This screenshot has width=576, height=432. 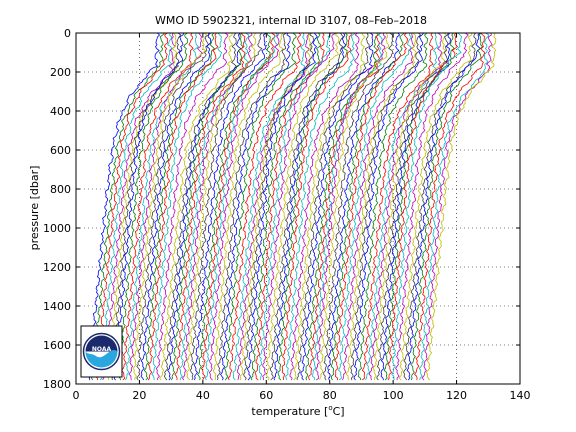 I want to click on y-tick-label: 1000, so click(x=57, y=228).